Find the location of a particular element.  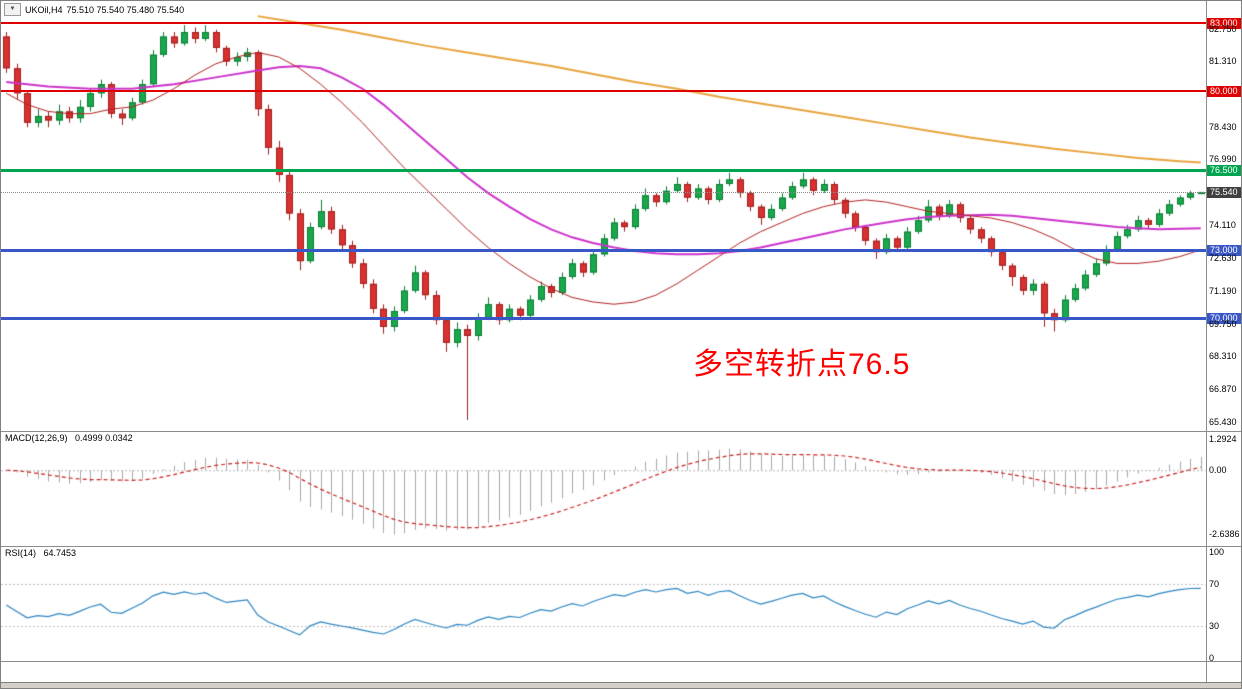

price-axis-badge: 70.000 is located at coordinates (1224, 318).